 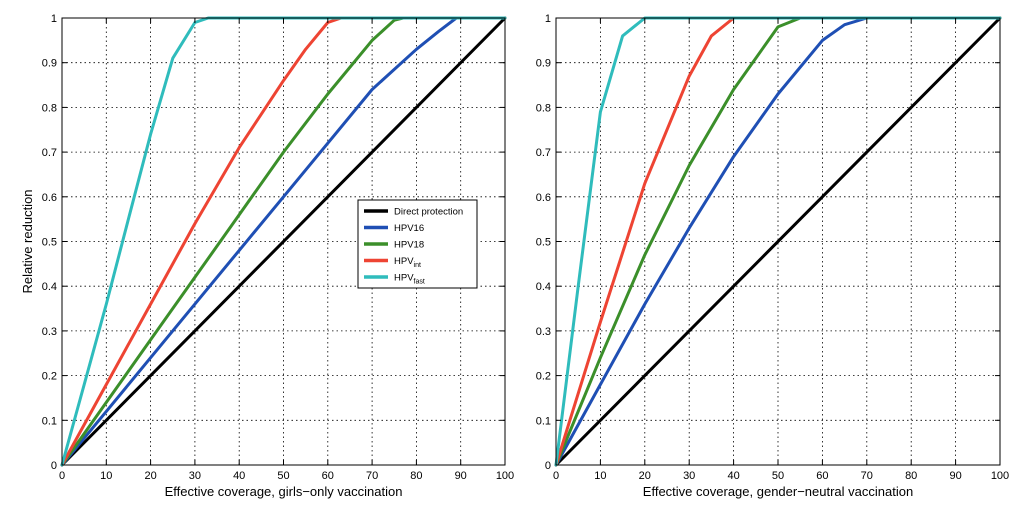 I want to click on legend-entry-label: HPV18, so click(x=409, y=245).